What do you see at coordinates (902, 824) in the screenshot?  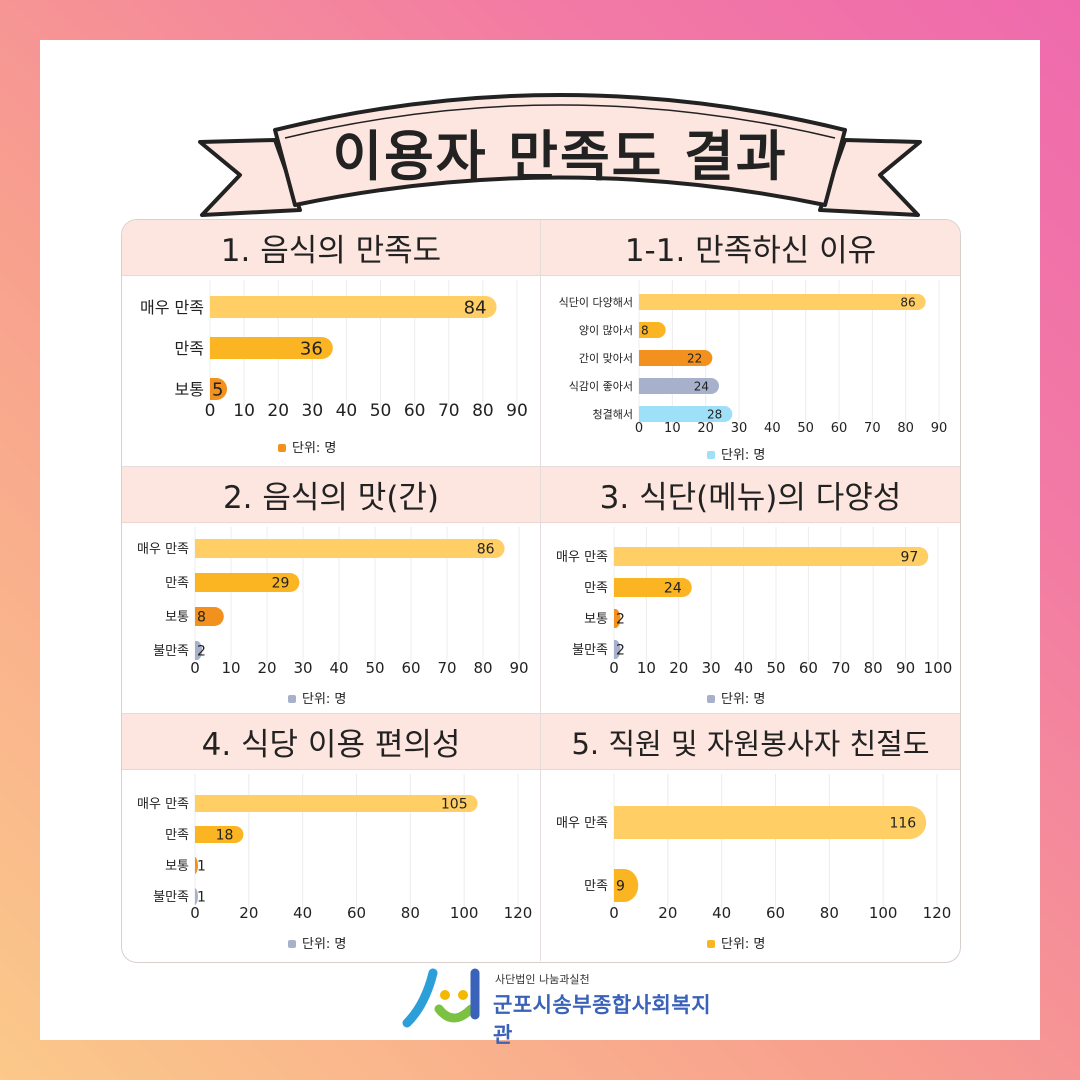 I see `data-label: 116` at bounding box center [902, 824].